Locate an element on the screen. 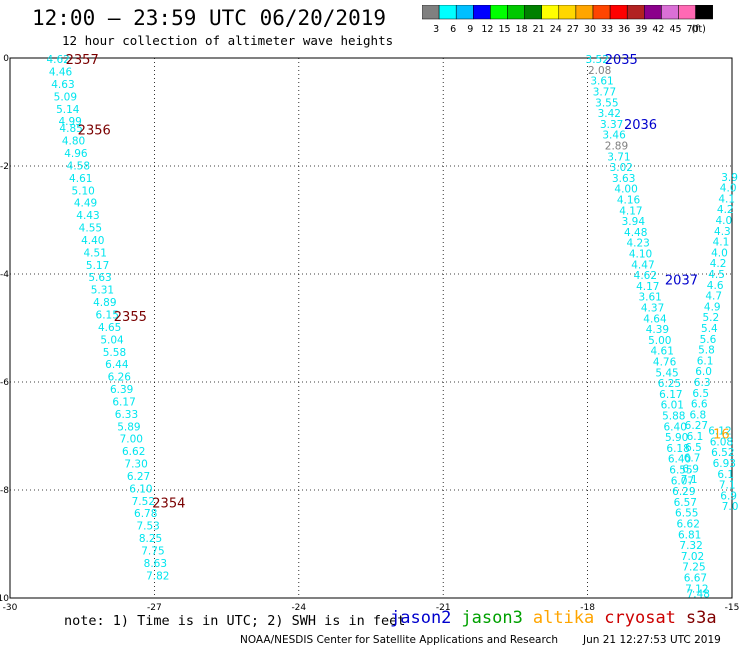  wave-height-value: 6.5 is located at coordinates (700, 394).